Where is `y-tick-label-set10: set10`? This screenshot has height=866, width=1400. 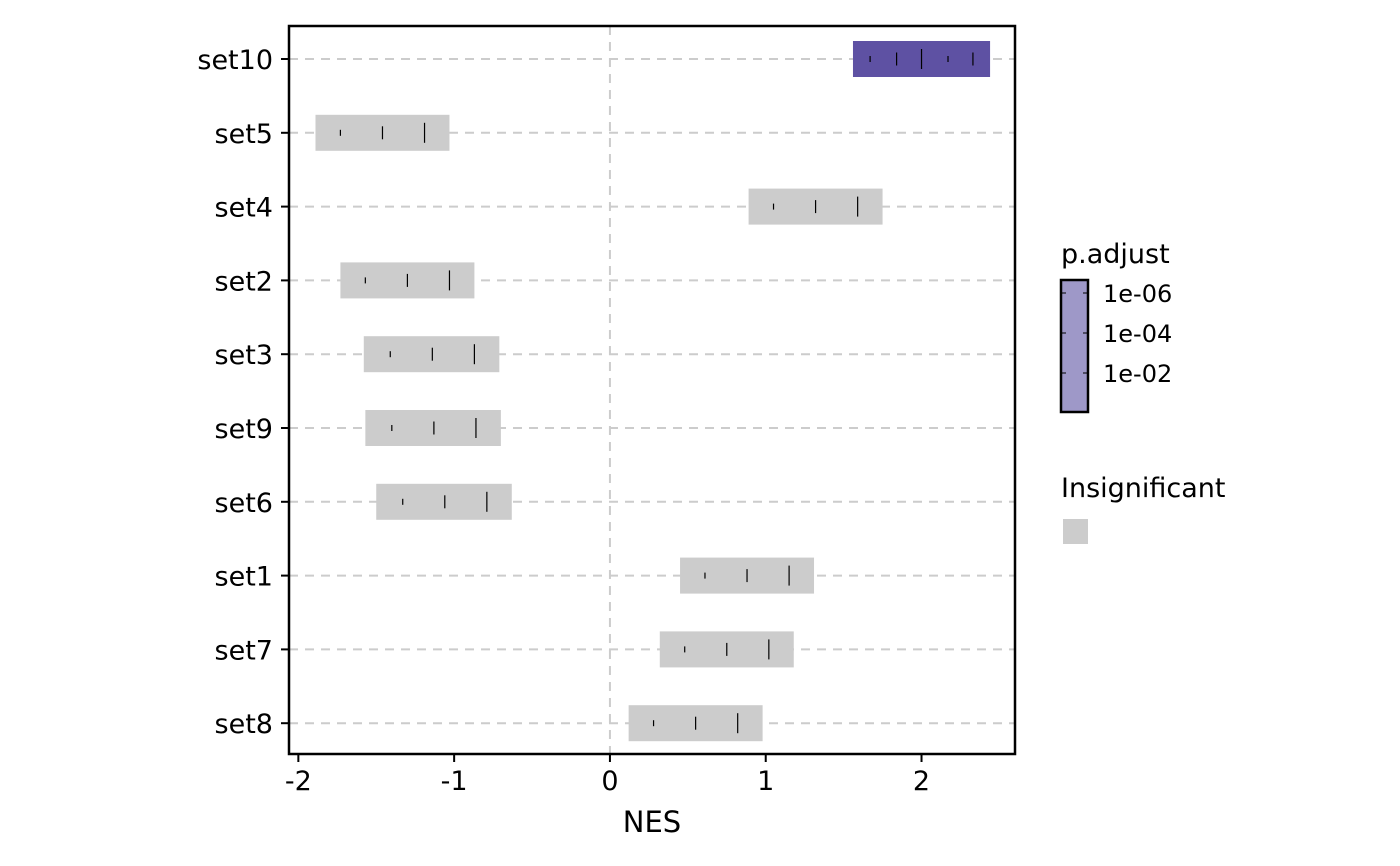 y-tick-label-set10: set10 is located at coordinates (235, 60).